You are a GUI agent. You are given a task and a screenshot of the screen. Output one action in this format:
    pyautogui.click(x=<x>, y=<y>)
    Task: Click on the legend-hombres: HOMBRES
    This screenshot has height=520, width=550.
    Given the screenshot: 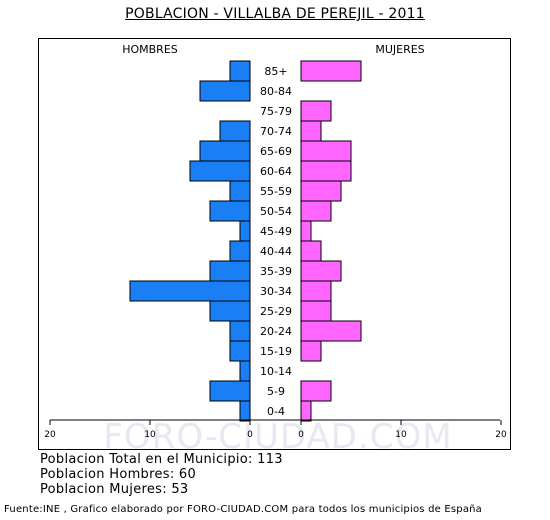 What is the action you would take?
    pyautogui.click(x=150, y=49)
    